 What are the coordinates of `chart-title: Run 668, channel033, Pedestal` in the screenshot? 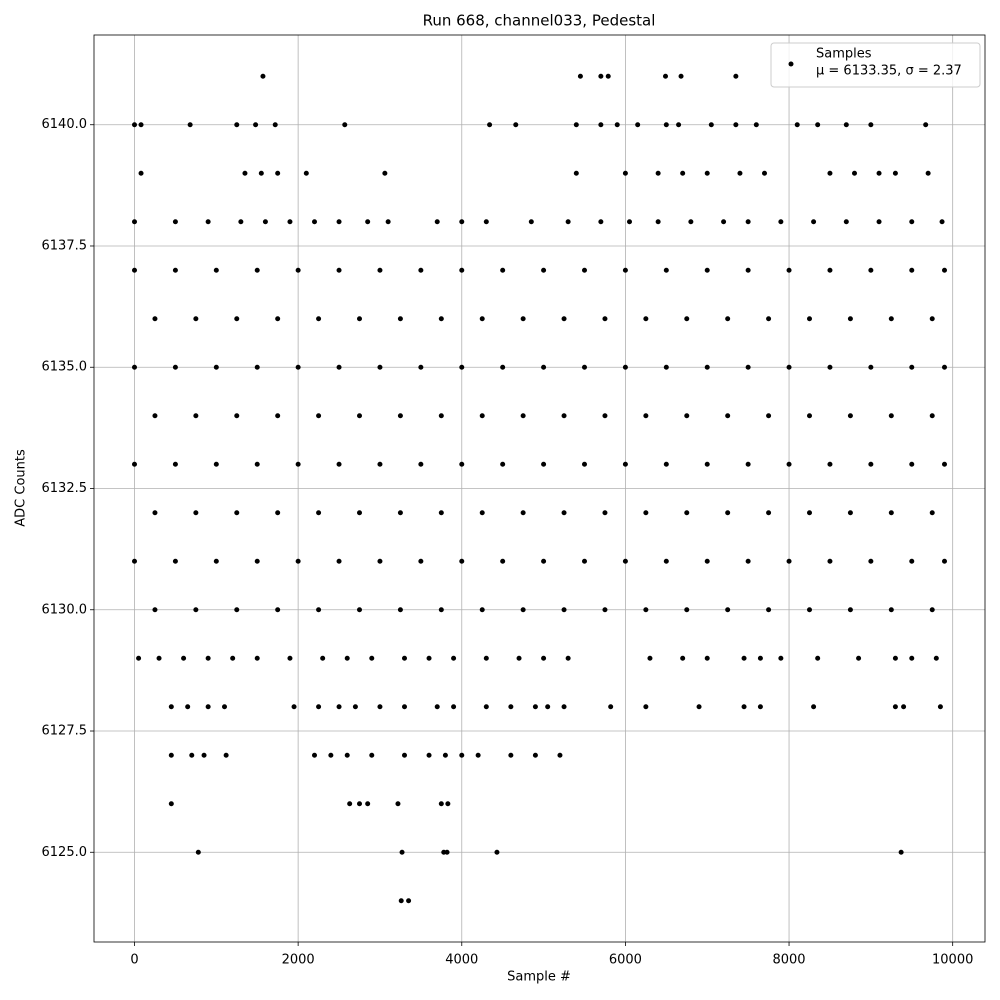 It's located at (539, 21).